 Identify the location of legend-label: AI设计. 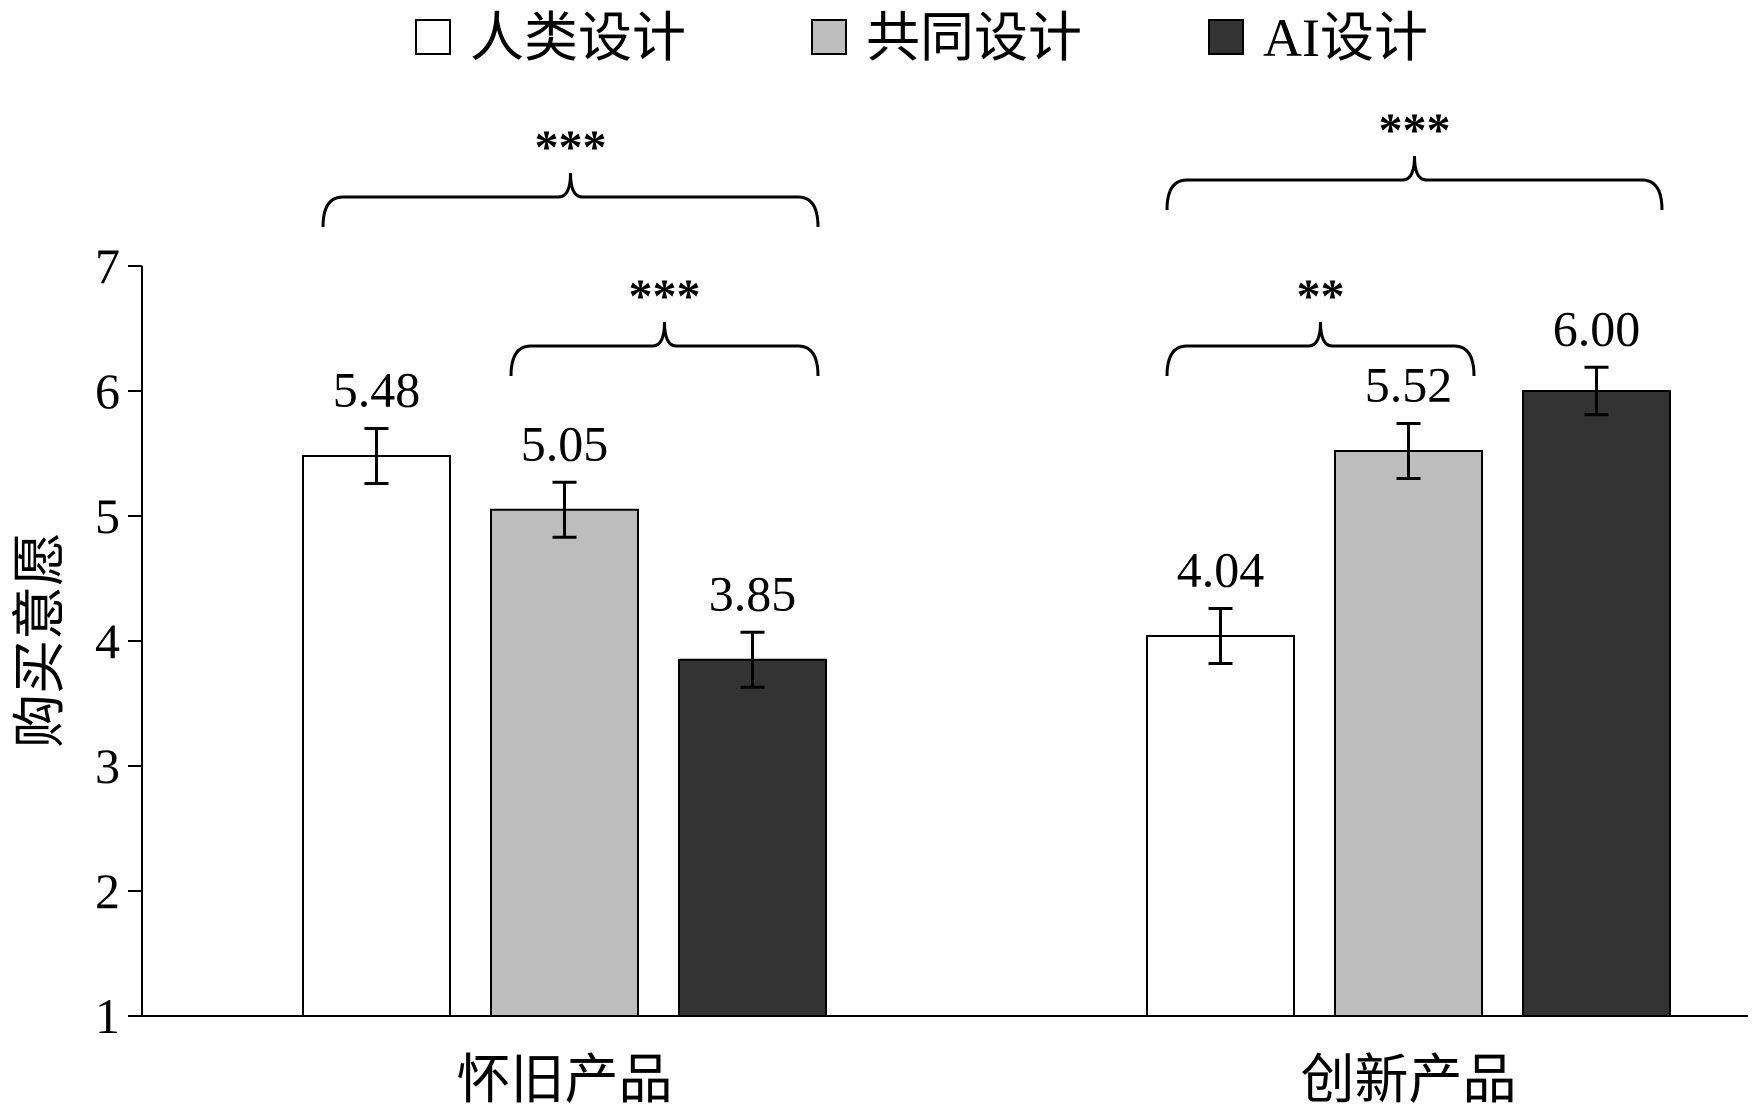
(1345, 38).